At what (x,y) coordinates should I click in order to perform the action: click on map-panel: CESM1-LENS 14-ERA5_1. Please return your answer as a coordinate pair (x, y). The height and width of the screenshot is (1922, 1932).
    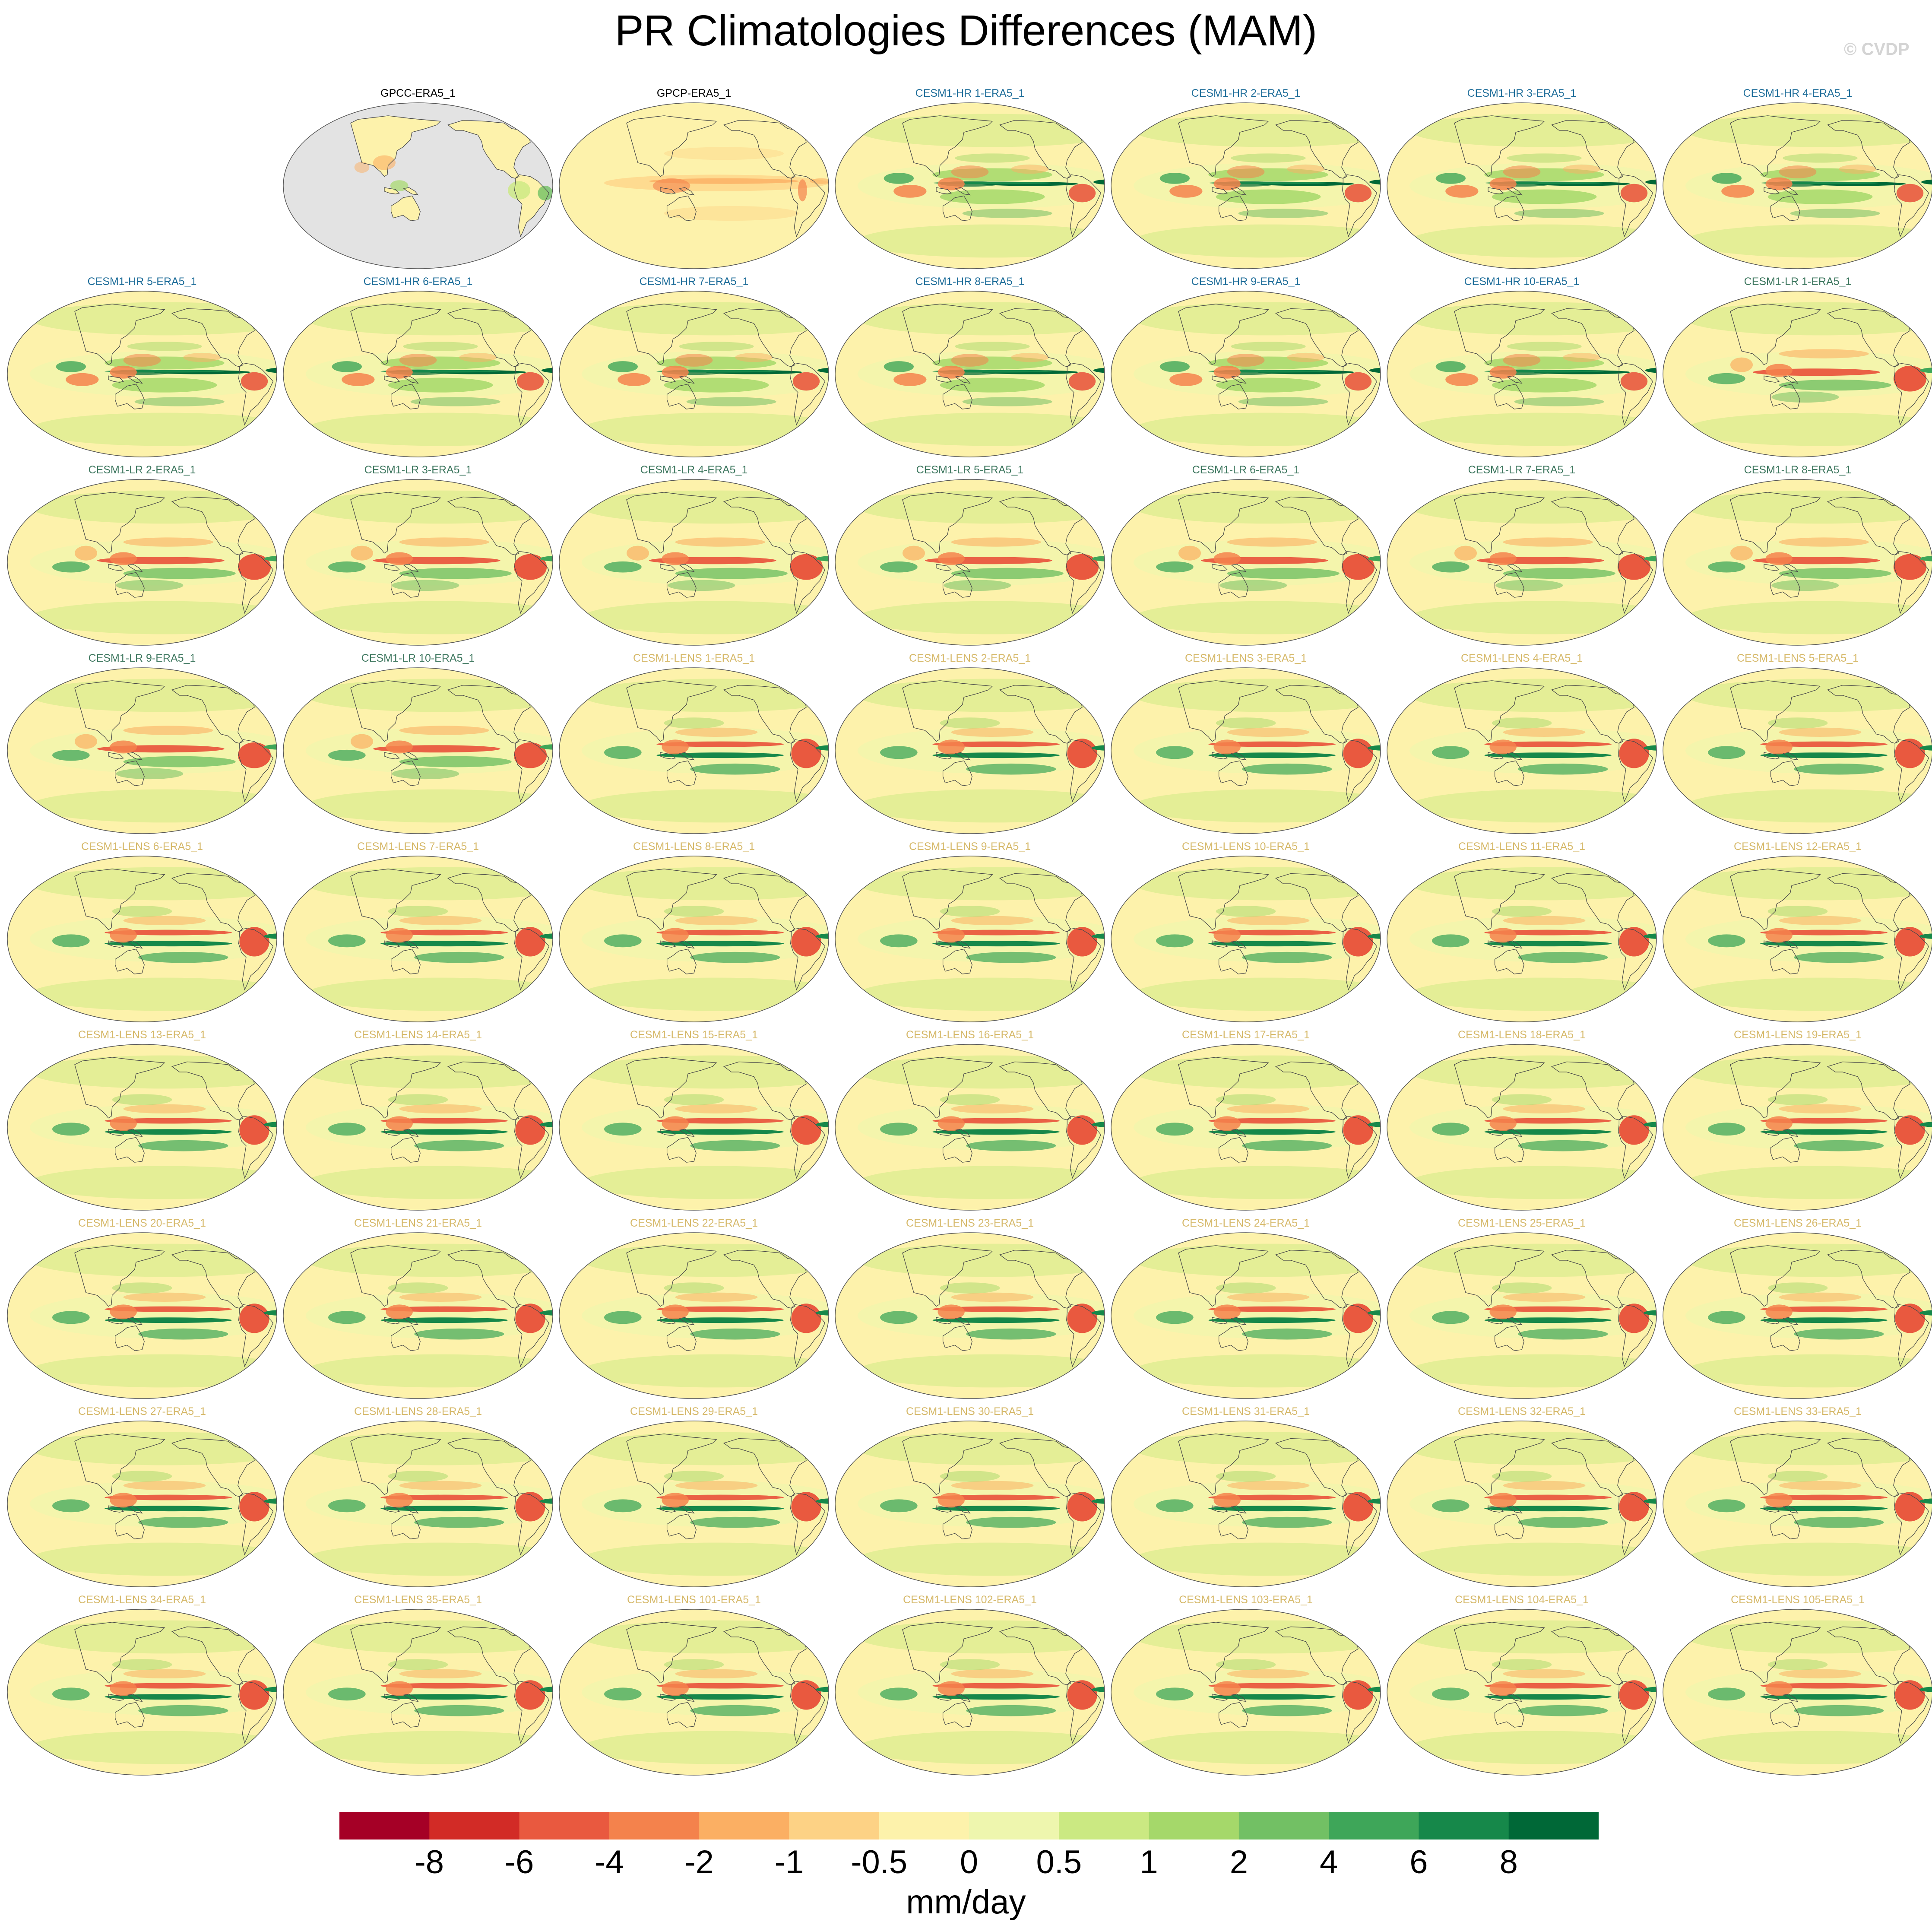
    Looking at the image, I should click on (418, 1120).